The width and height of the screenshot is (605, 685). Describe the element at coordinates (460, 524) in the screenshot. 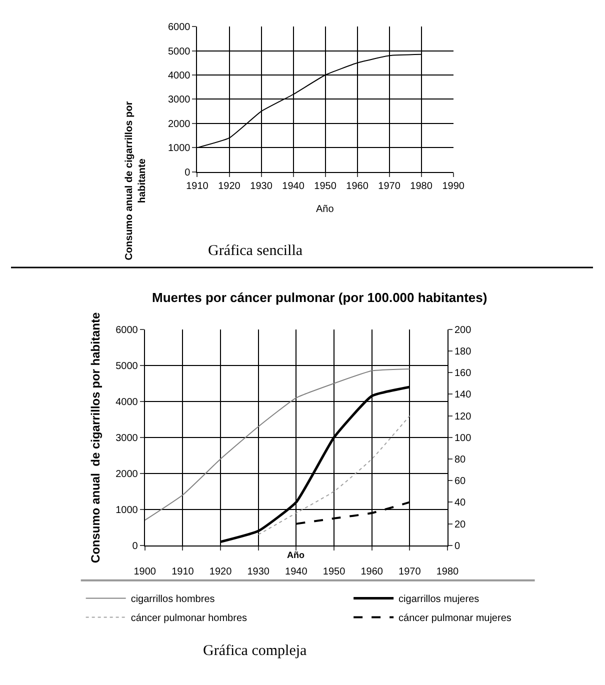

I see `y2-tick-label: 20` at that location.